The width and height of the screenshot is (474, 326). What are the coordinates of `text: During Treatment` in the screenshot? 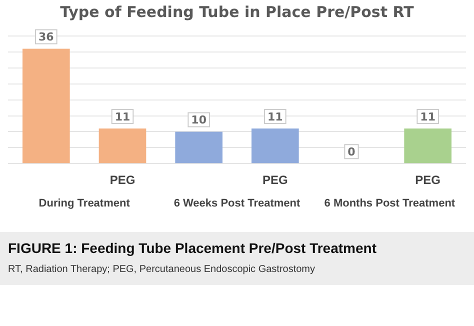 It's located at (84, 204).